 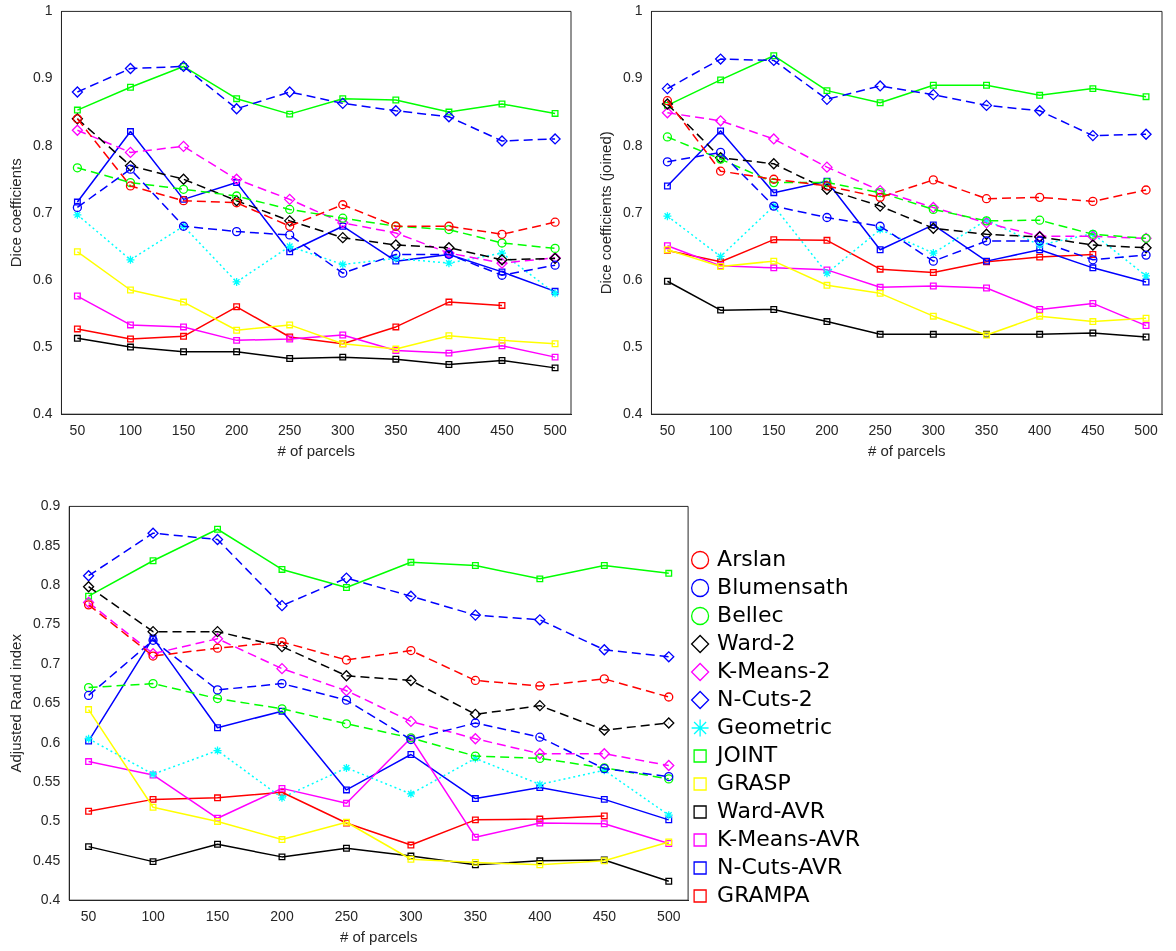 I want to click on legend-label: K-Means-AVR, so click(x=789, y=838).